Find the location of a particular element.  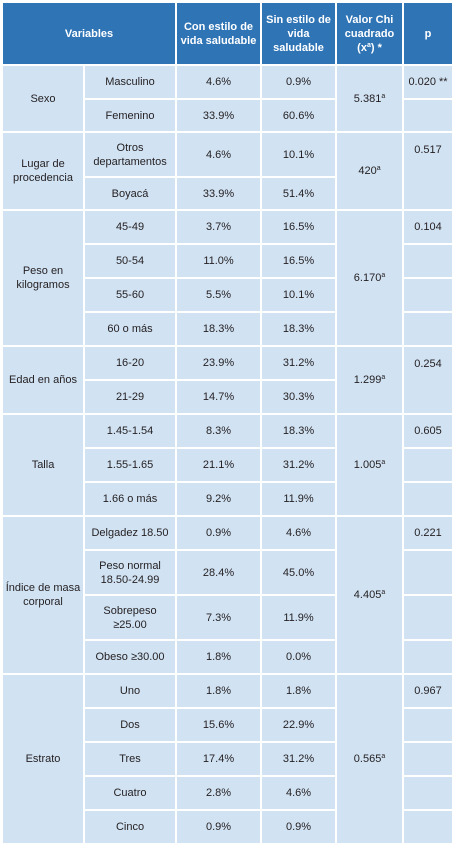

category-cell: Masculino is located at coordinates (130, 82).